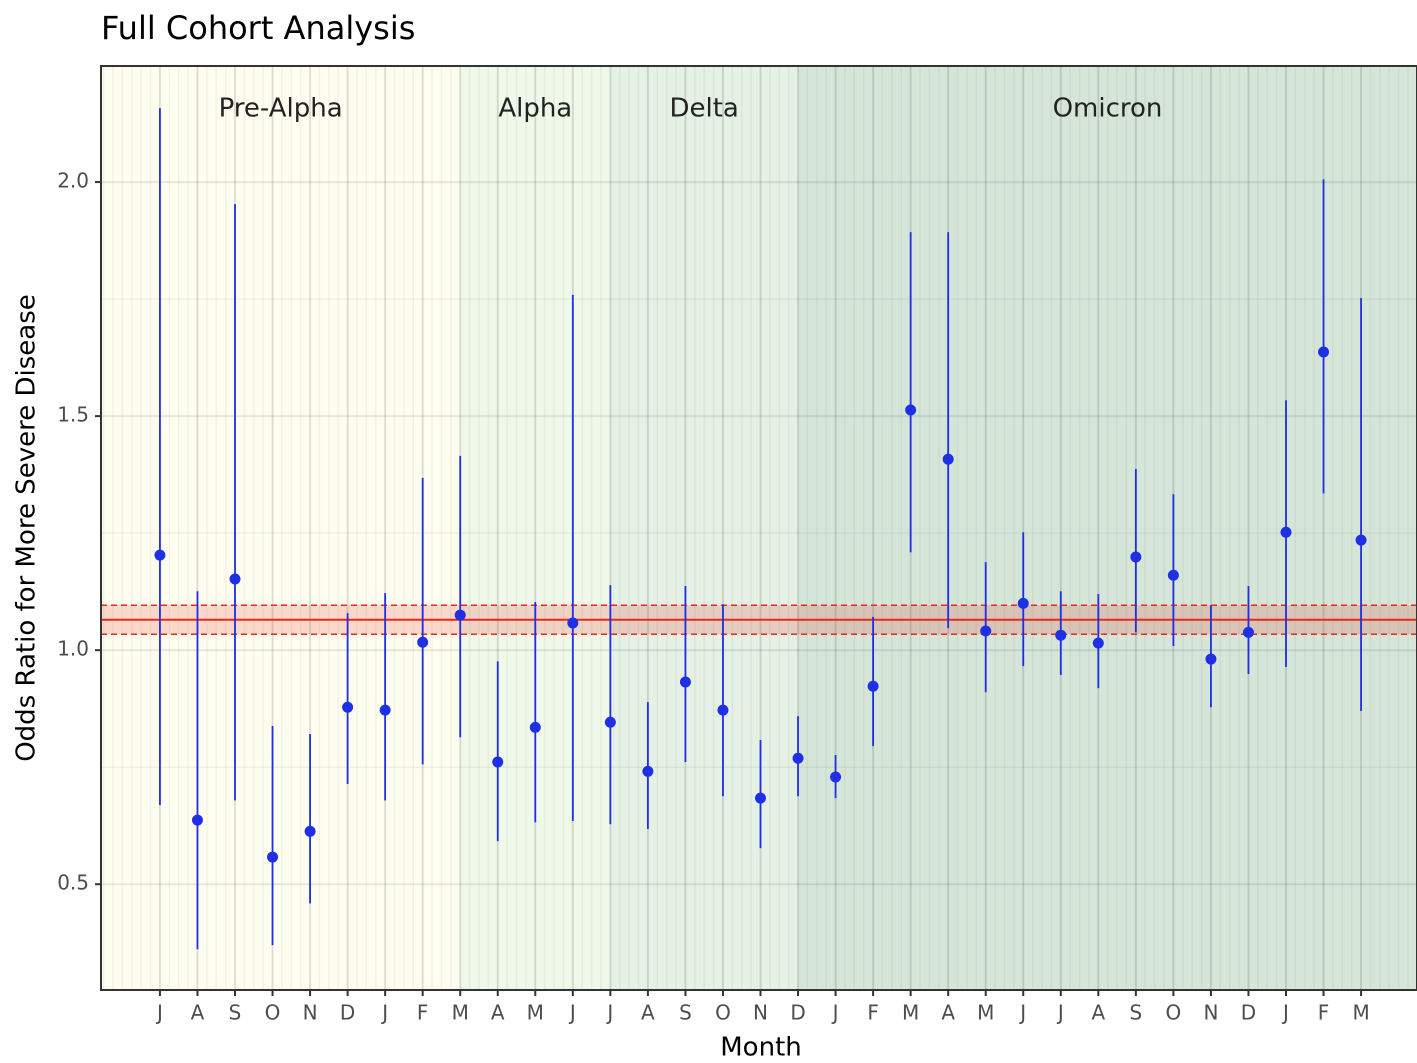  What do you see at coordinates (535, 109) in the screenshot?
I see `era-label: Alpha` at bounding box center [535, 109].